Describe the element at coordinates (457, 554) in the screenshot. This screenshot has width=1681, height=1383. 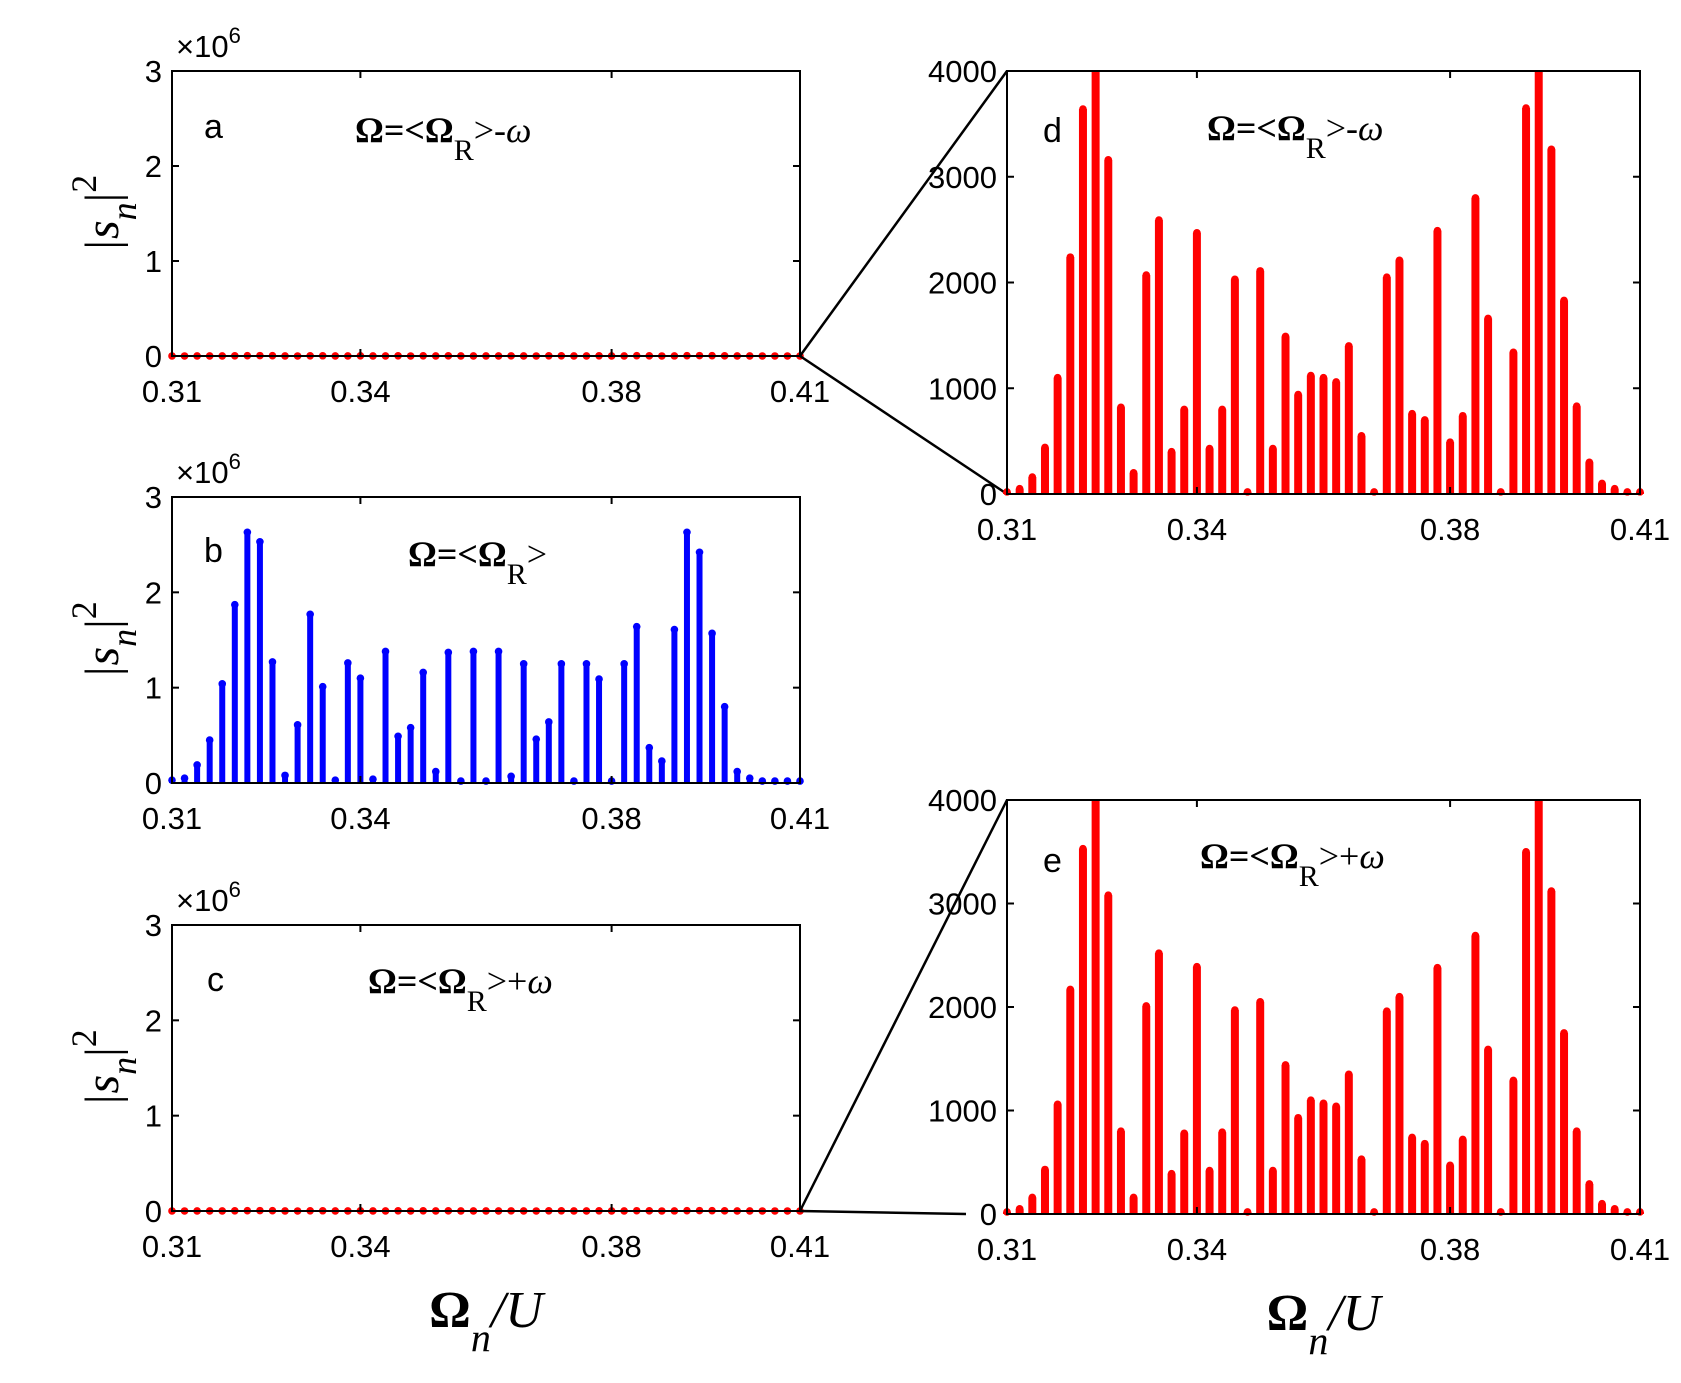
I see `annotation-prefix: Ω=<Ω` at that location.